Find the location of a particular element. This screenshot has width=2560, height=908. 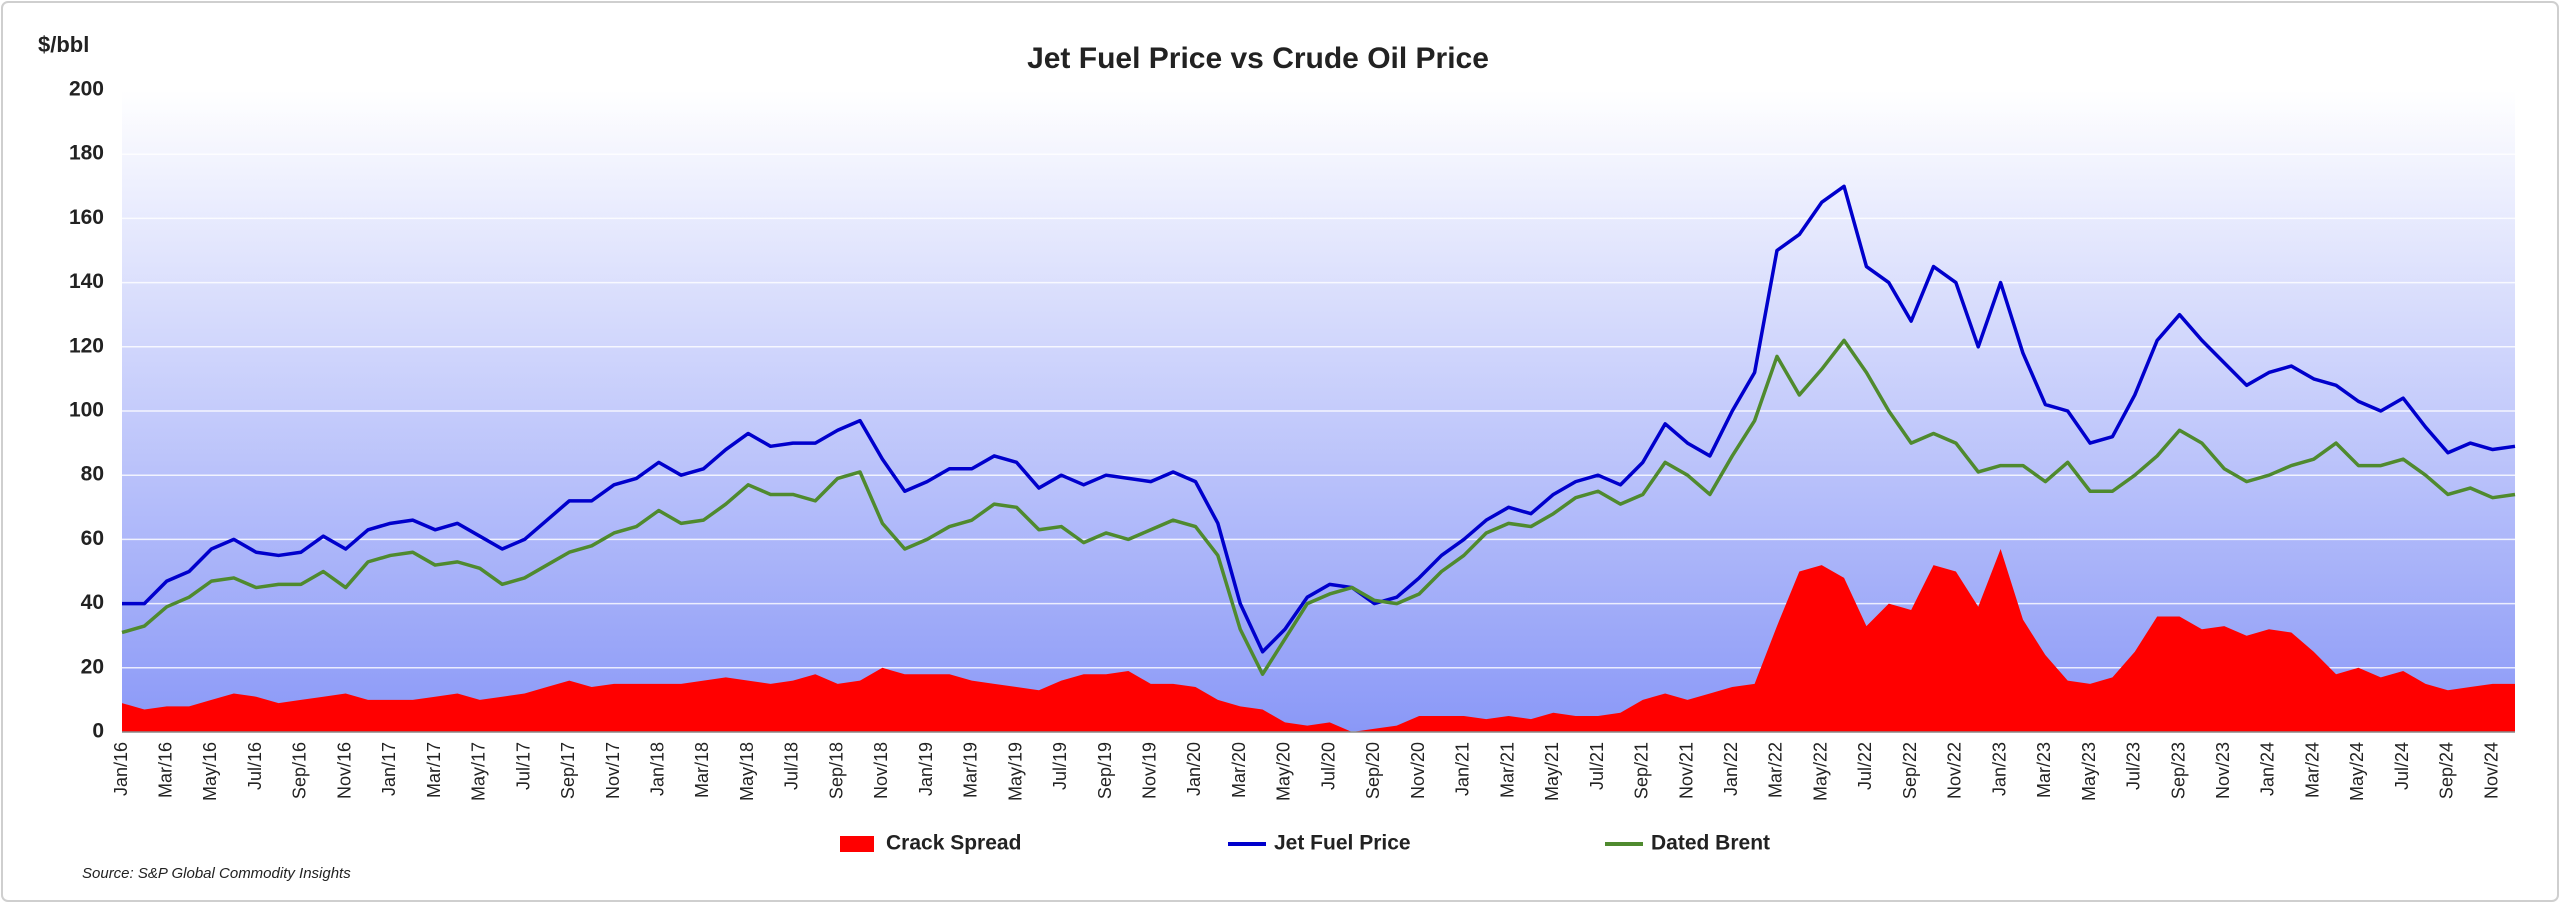

x-tick-label: May/23 is located at coordinates (2089, 771).